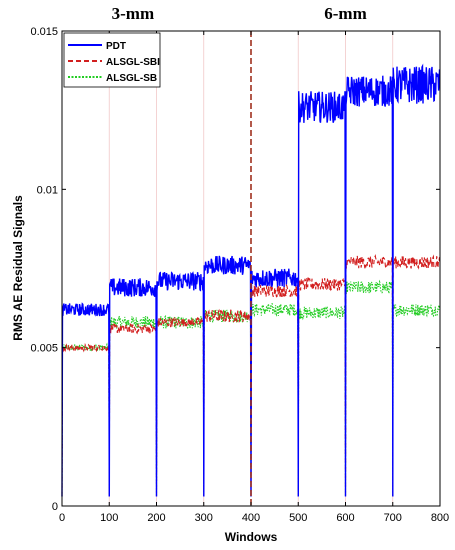  What do you see at coordinates (116, 46) in the screenshot?
I see `legend-label: PDT` at bounding box center [116, 46].